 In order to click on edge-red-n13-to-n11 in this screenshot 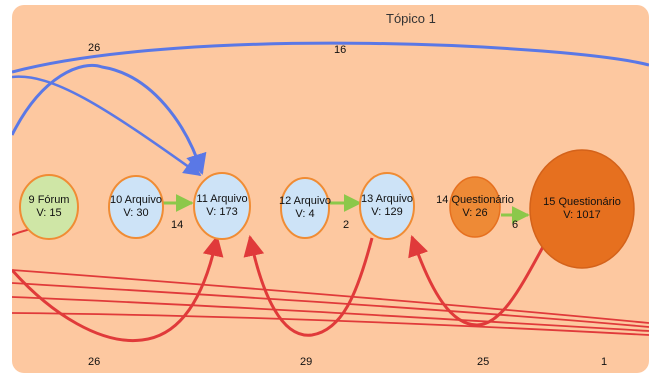, I will do `click(308, 285)`.